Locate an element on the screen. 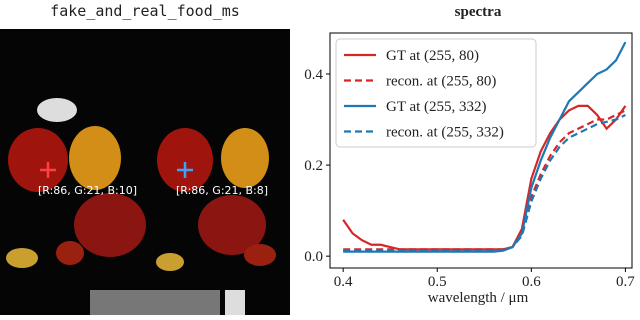 This screenshot has height=320, width=640. pixel-label: [R:86, G:21, B:10] is located at coordinates (87, 190).